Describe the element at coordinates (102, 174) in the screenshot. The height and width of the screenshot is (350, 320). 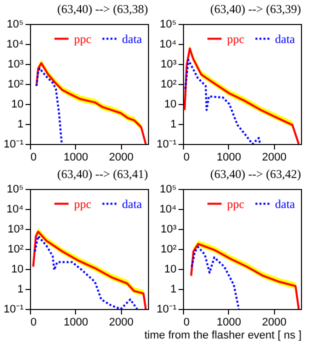
I see `chart-title: (63,40) --> (63,41)` at that location.